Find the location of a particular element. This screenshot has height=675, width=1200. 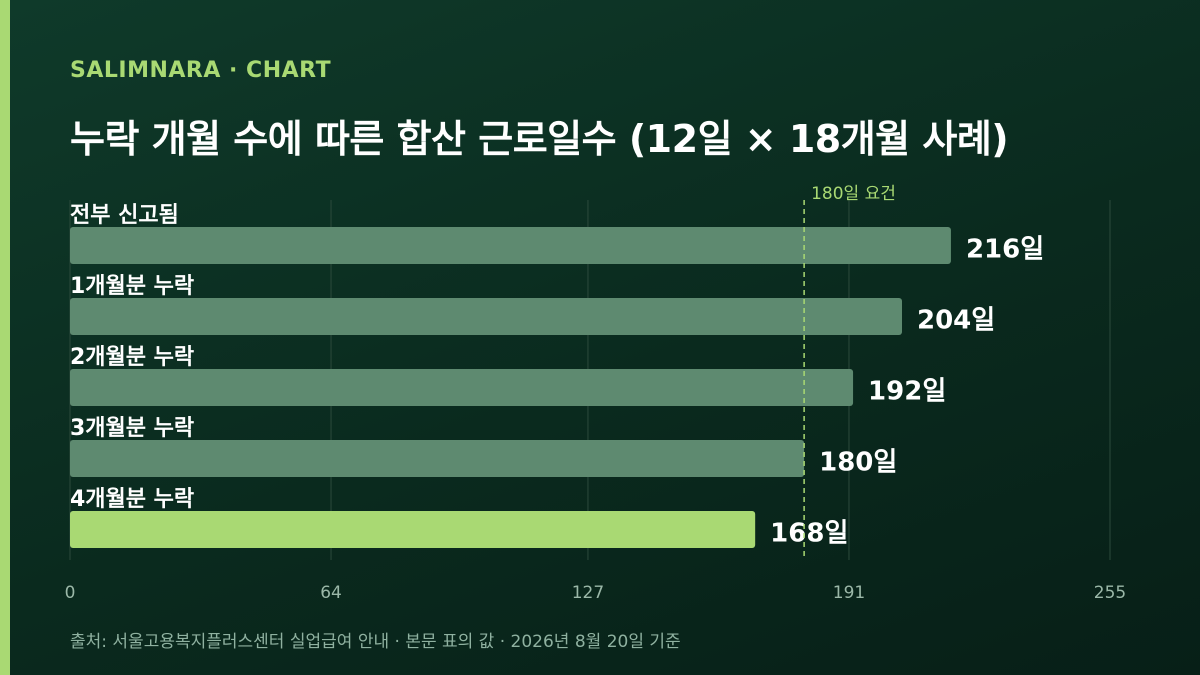

accent-bar is located at coordinates (5, 337).